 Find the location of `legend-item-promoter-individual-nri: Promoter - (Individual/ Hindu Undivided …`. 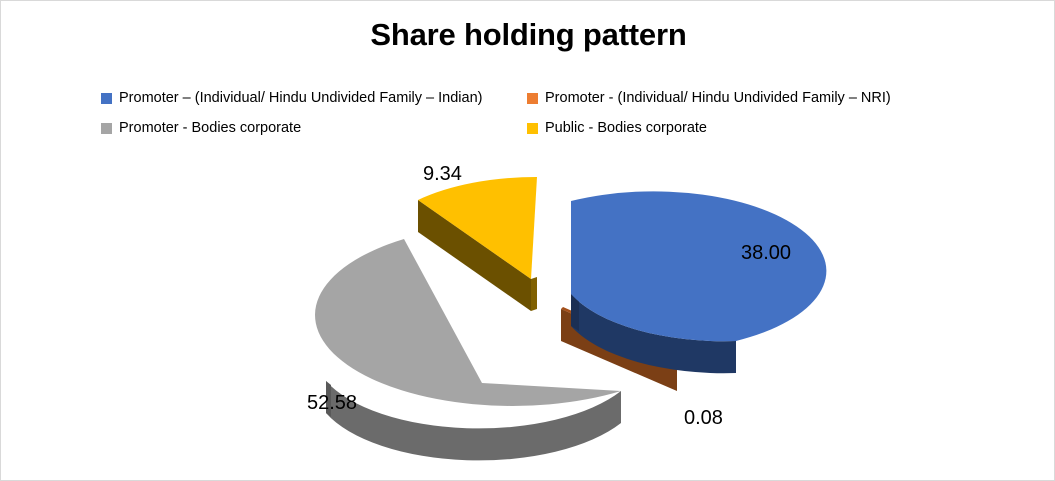

legend-item-promoter-individual-nri: Promoter - (Individual/ Hindu Undivided … is located at coordinates (737, 98).